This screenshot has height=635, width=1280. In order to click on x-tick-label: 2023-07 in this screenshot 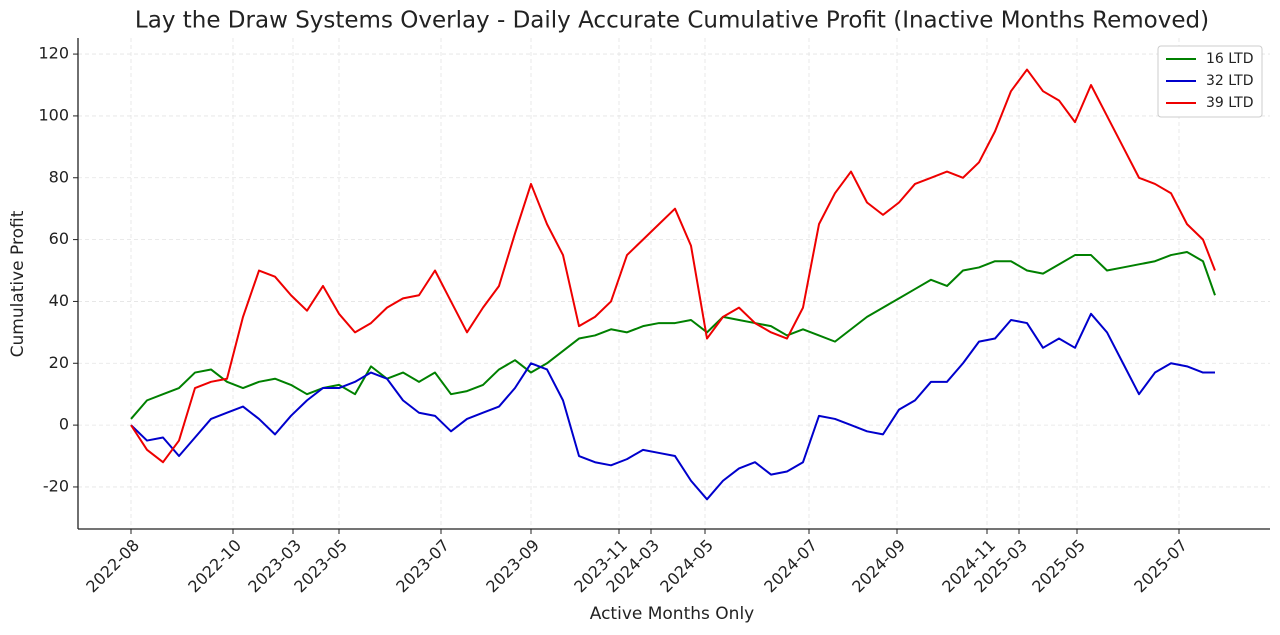, I will do `click(422, 566)`.